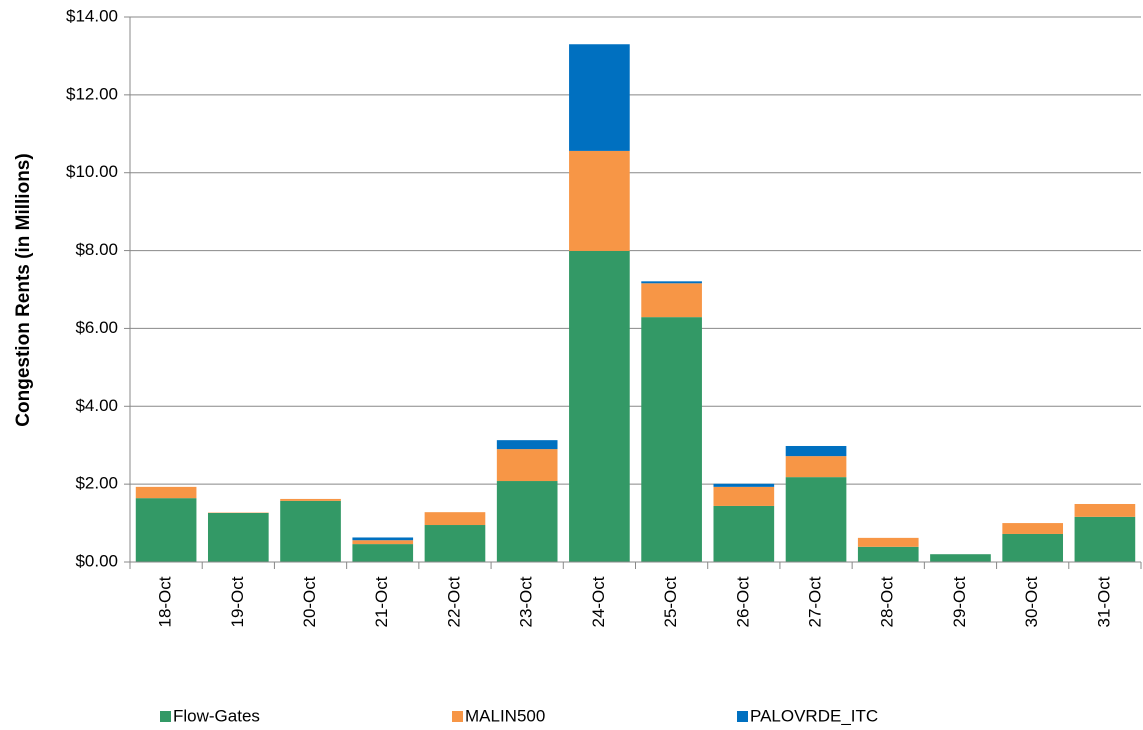 The width and height of the screenshot is (1143, 730). Describe the element at coordinates (92, 93) in the screenshot. I see `y-tick-label: $12.00` at that location.